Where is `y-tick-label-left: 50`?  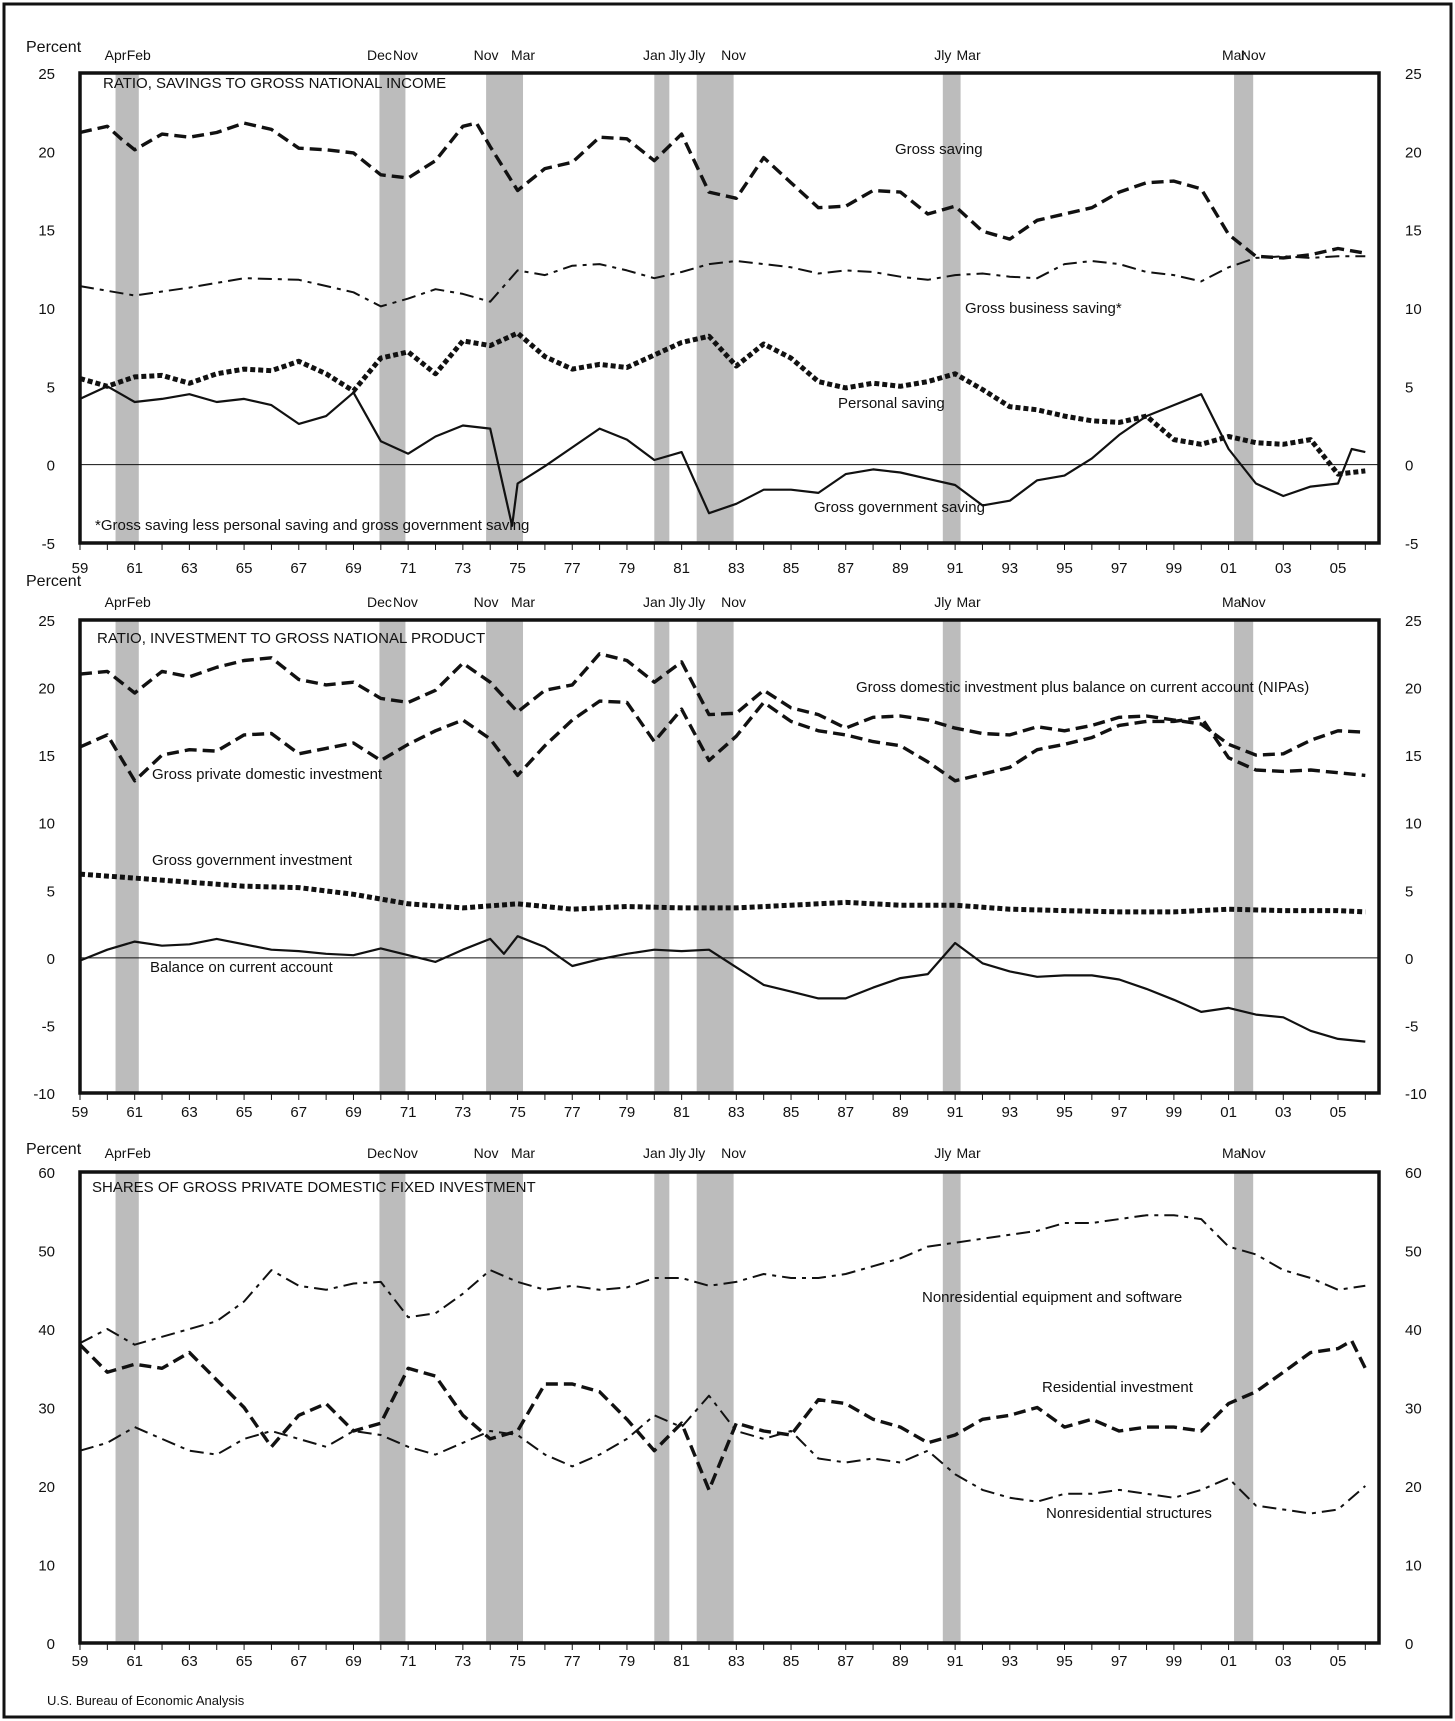
y-tick-label-left: 50 is located at coordinates (46, 1252).